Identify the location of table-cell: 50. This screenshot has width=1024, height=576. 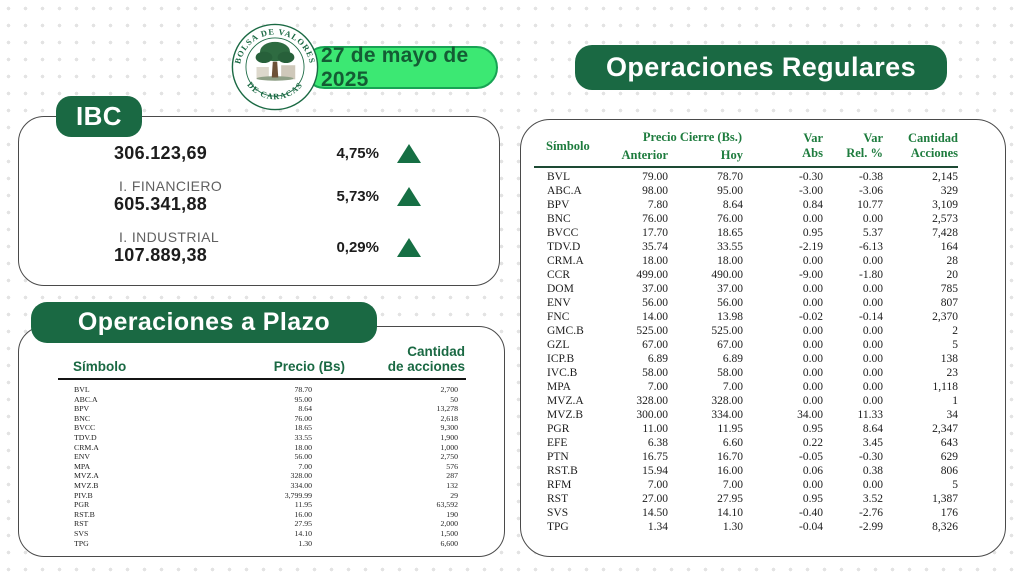
(454, 399).